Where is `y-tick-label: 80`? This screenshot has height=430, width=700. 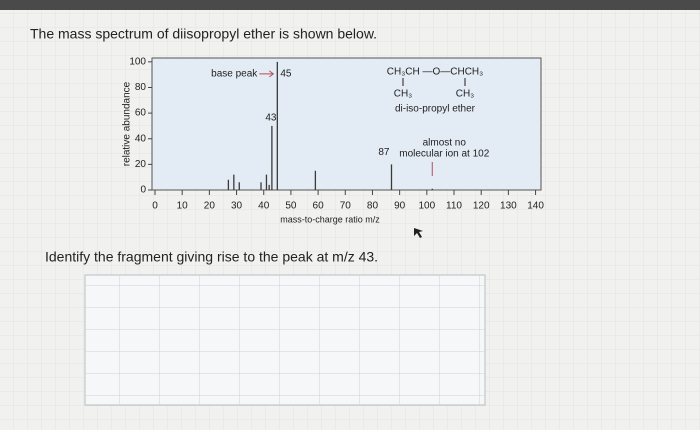
y-tick-label: 80 is located at coordinates (141, 87).